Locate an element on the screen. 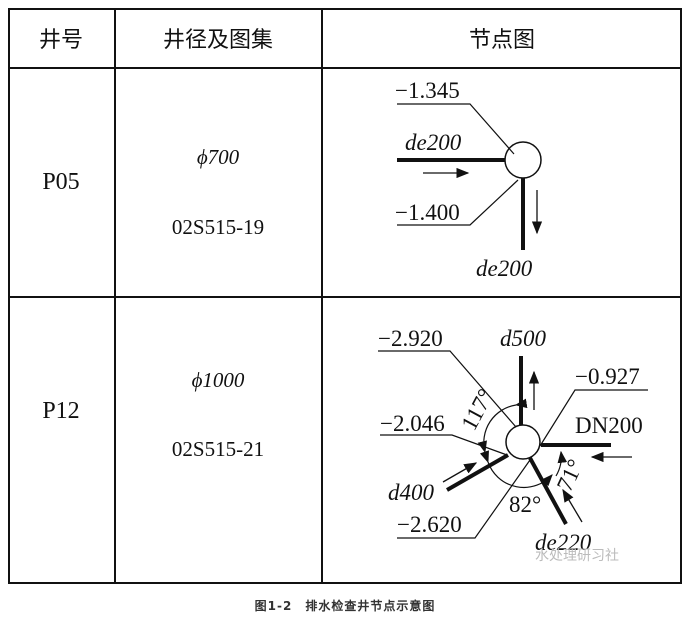 This screenshot has width=690, height=632. row1-diameter-value: ϕ700 is located at coordinates (218, 157).